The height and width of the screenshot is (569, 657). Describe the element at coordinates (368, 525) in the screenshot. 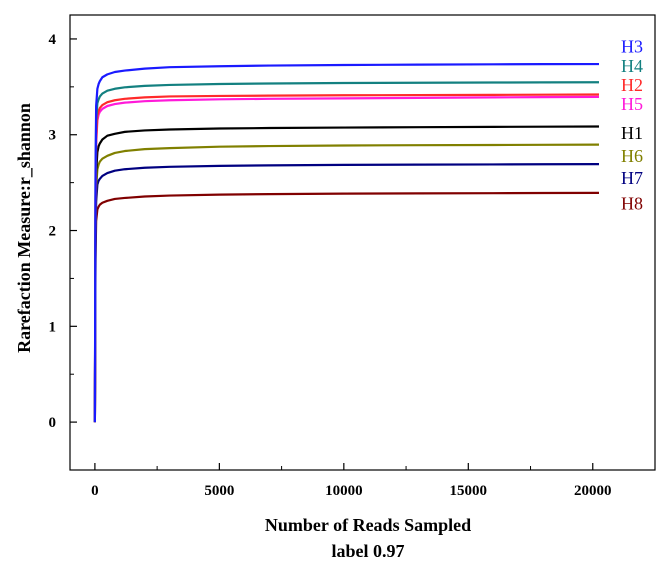

I see `x-axis-title: Number of Reads Sampled` at that location.